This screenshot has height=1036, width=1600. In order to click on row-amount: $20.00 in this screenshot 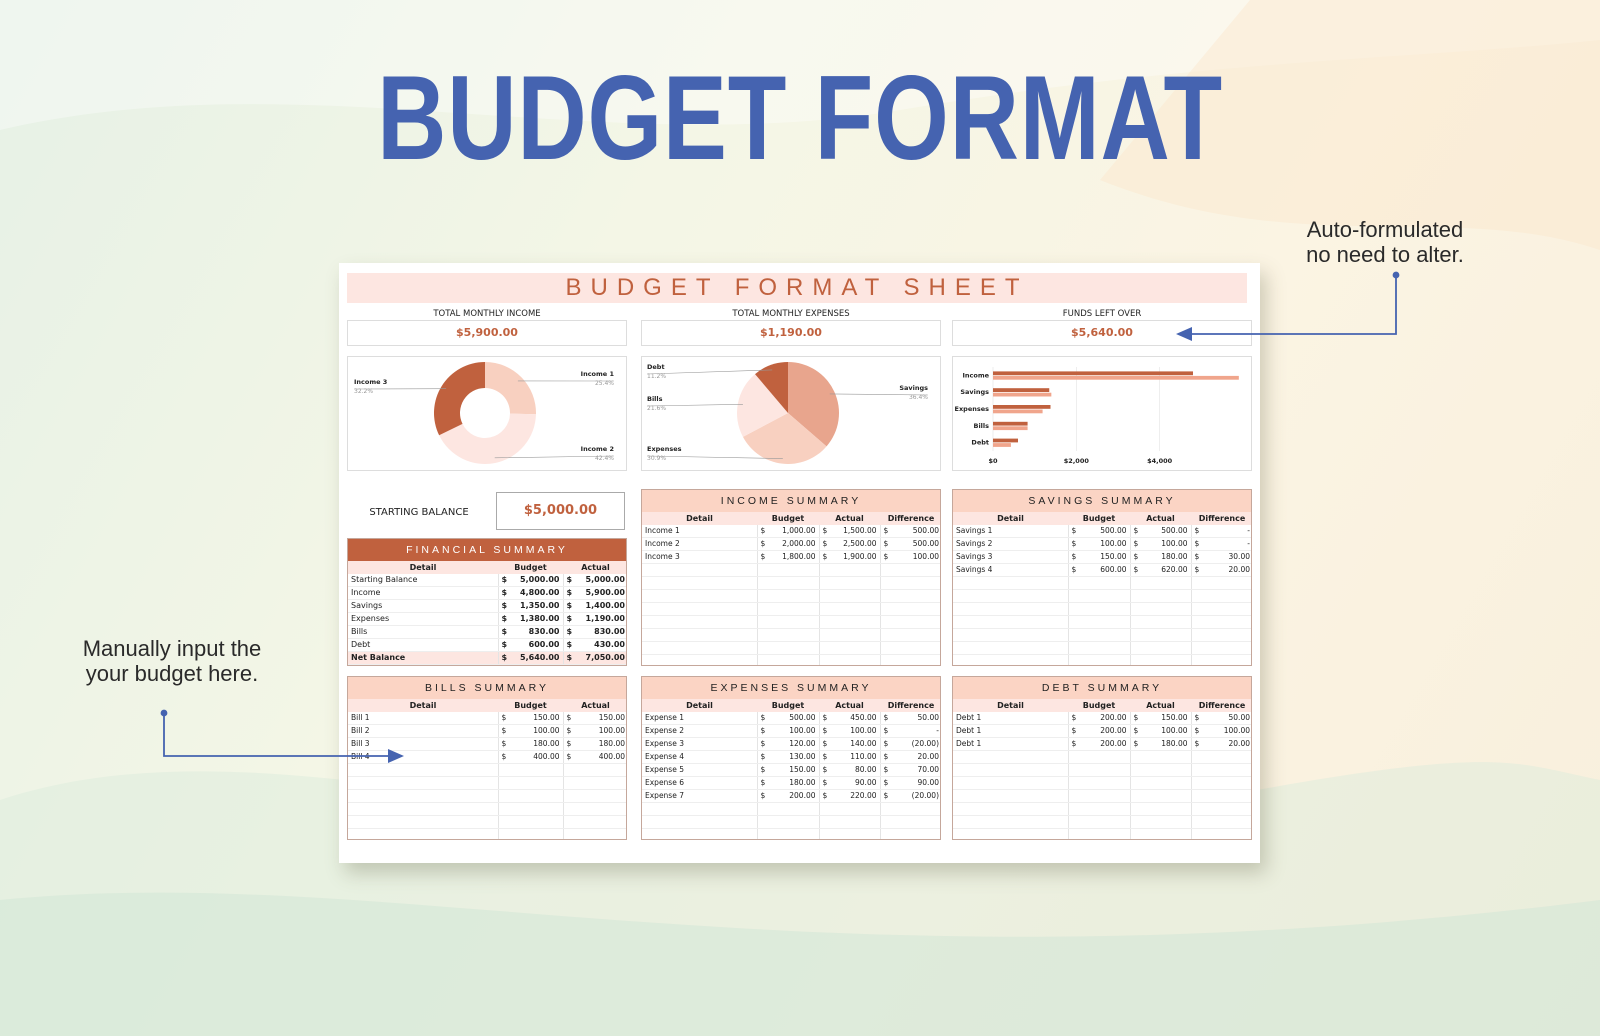, I will do `click(1220, 744)`.